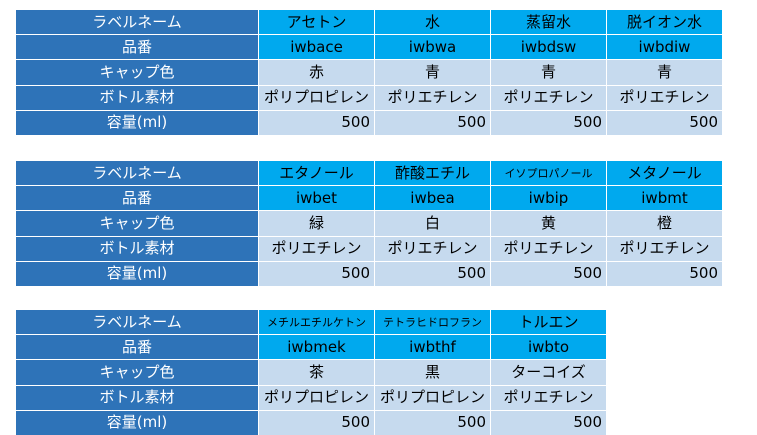 Image resolution: width=757 pixels, height=435 pixels. Describe the element at coordinates (664, 47) in the screenshot. I see `part-number-cell: iwbdiw` at that location.